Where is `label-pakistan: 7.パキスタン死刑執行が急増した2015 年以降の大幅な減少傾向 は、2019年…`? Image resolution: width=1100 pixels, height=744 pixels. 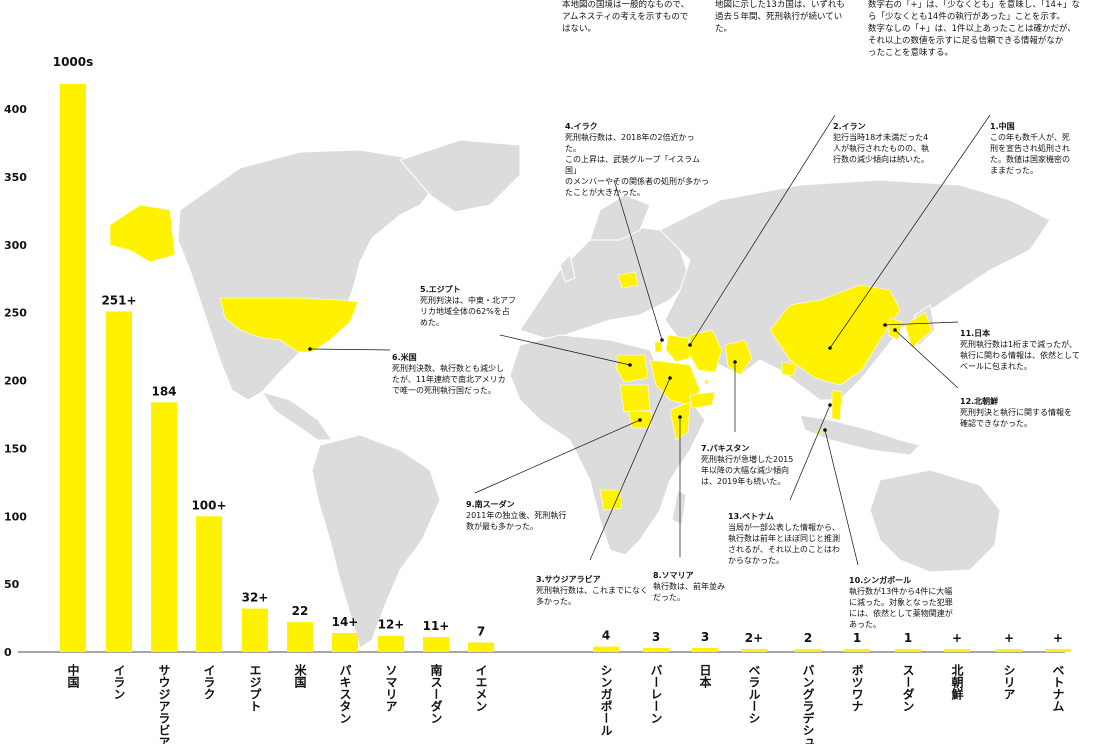 label-pakistan: 7.パキスタン死刑執行が急増した2015 年以降の大幅な減少傾向 は、2019年… is located at coordinates (756, 459).